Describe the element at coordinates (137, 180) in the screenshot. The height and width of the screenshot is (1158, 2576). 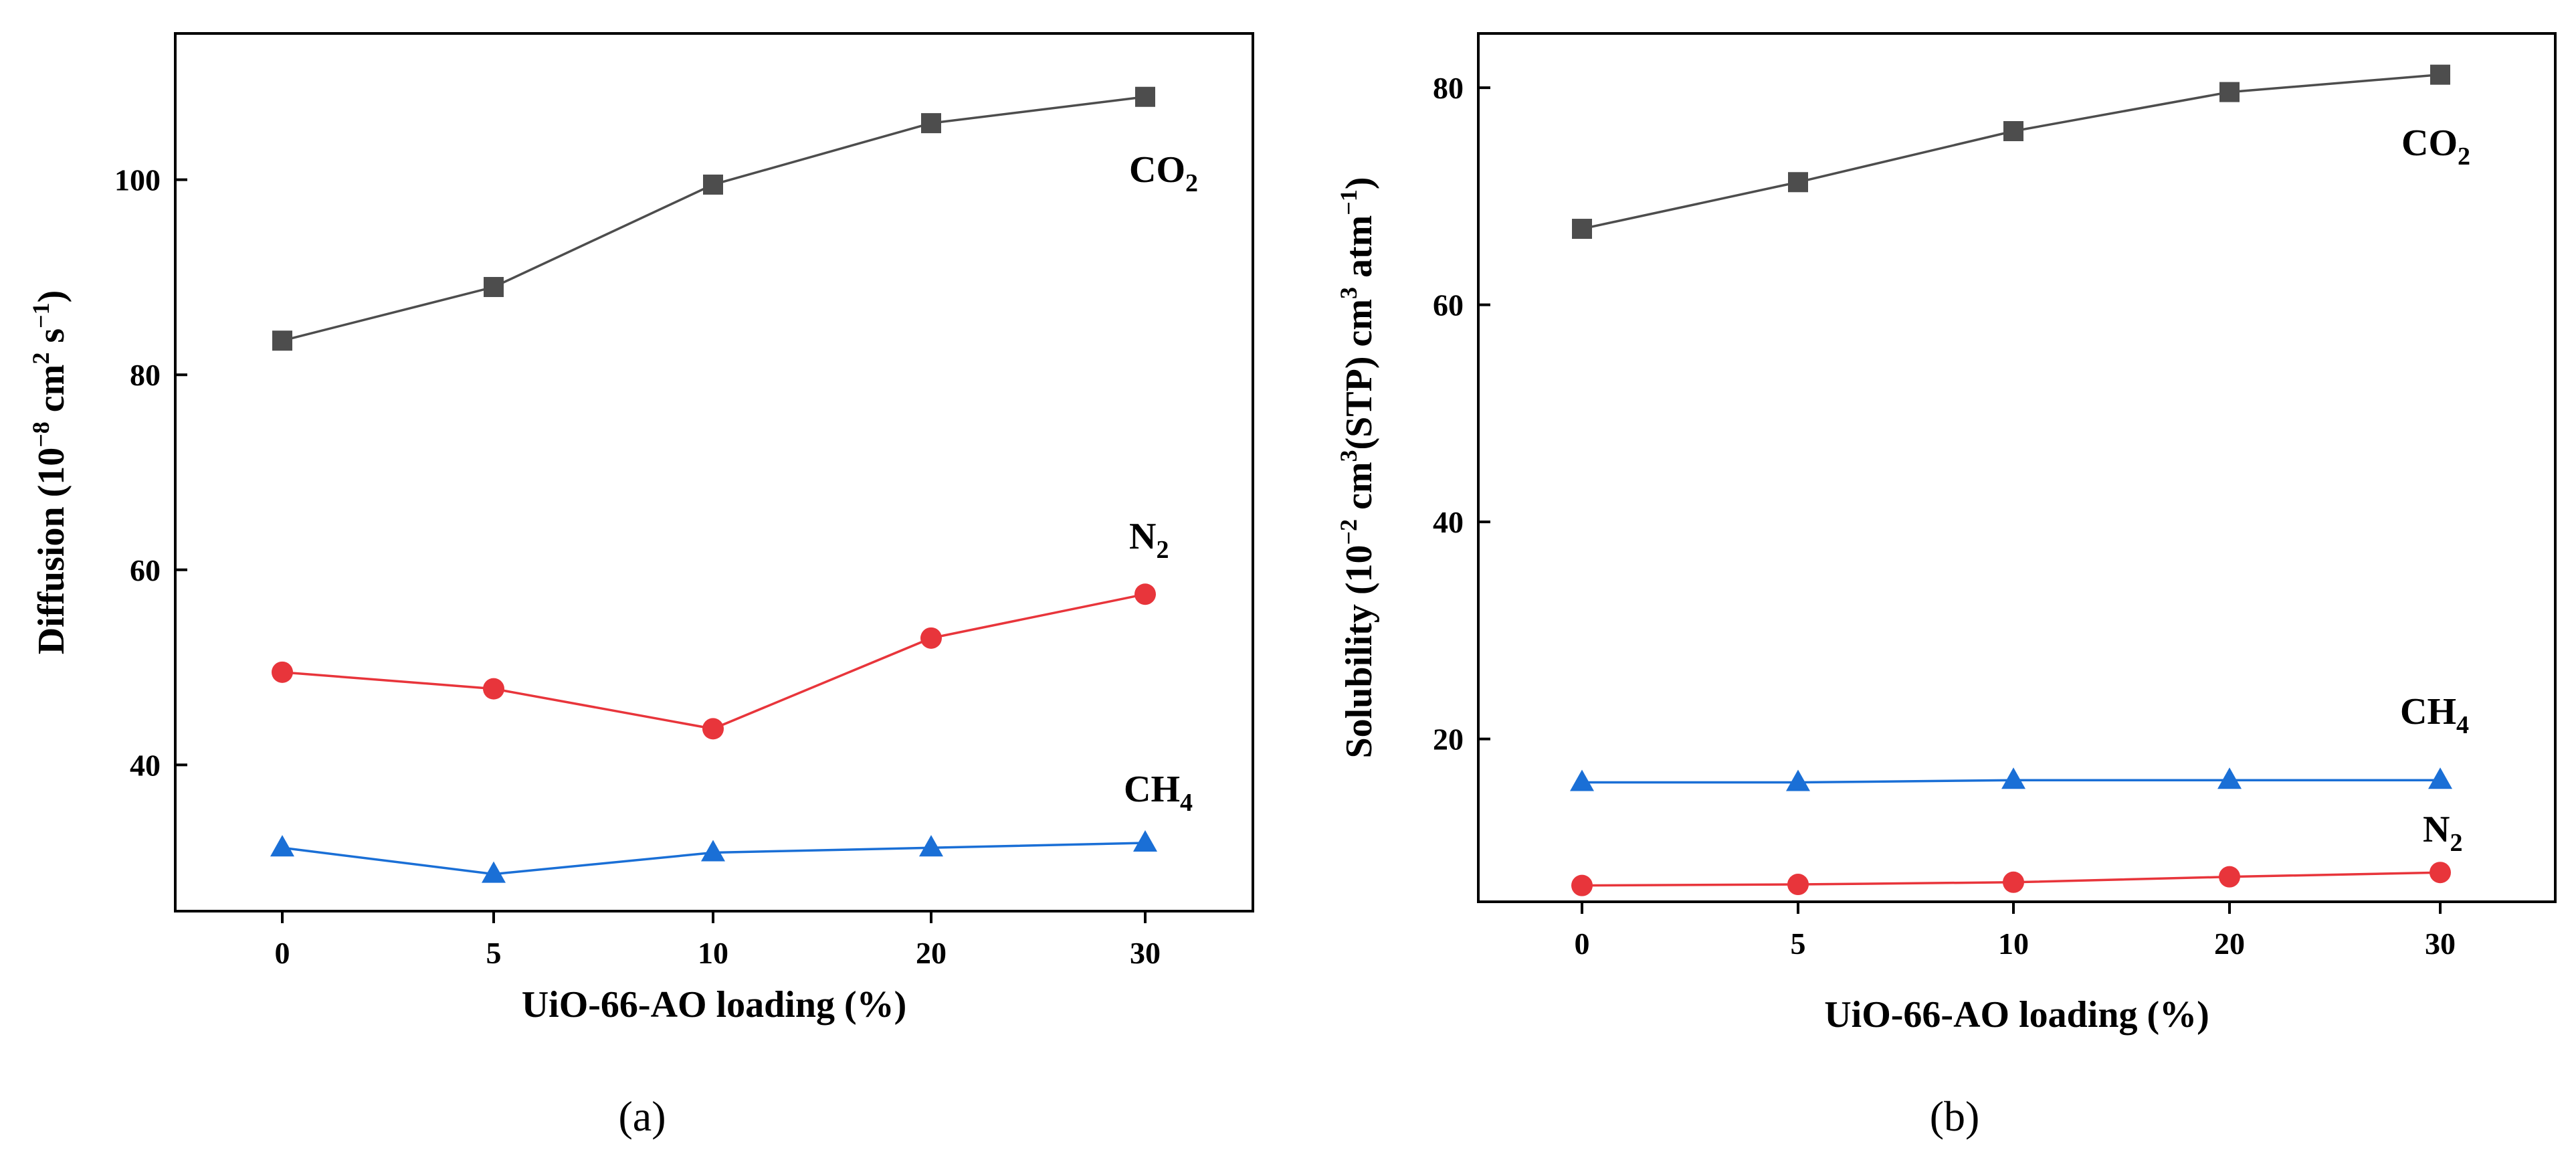
I see `y-tick-label: 100` at that location.